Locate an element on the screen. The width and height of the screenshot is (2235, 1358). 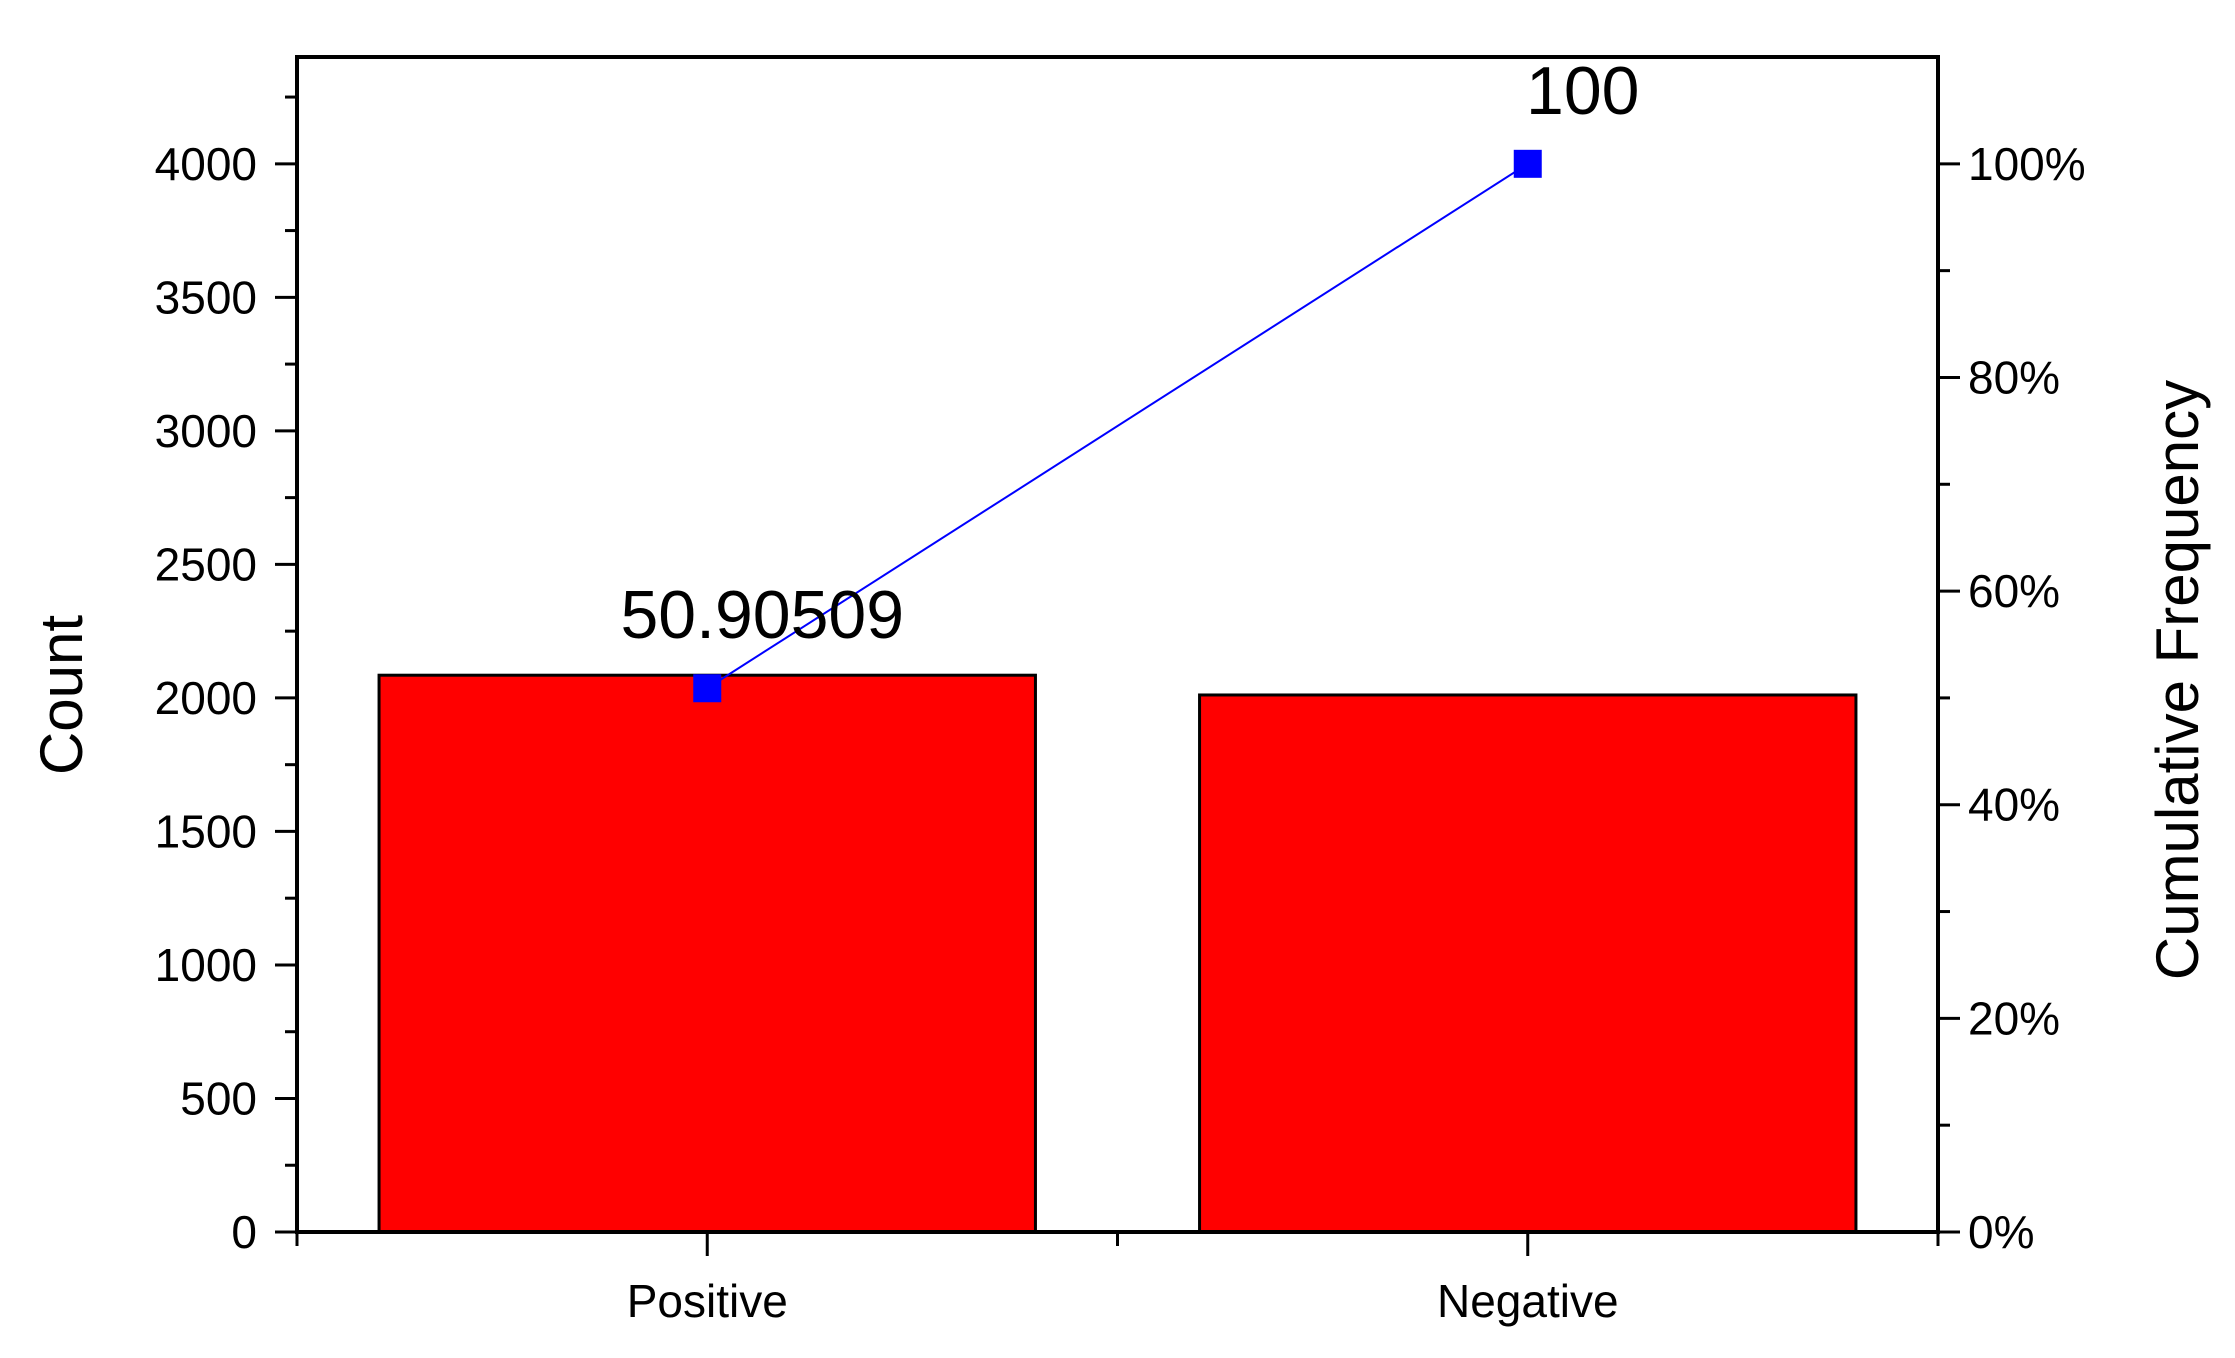
y-tick-label: 2000 is located at coordinates (206, 698).